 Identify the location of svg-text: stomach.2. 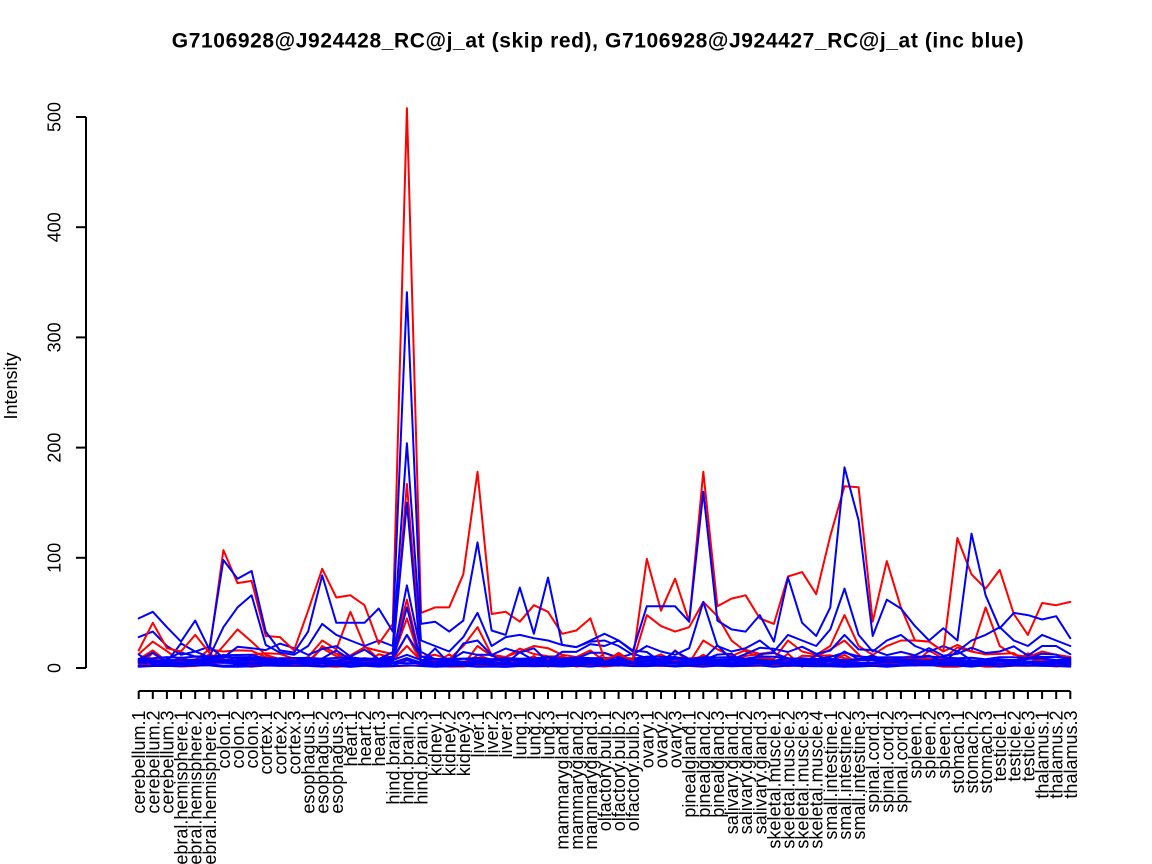
(972, 752).